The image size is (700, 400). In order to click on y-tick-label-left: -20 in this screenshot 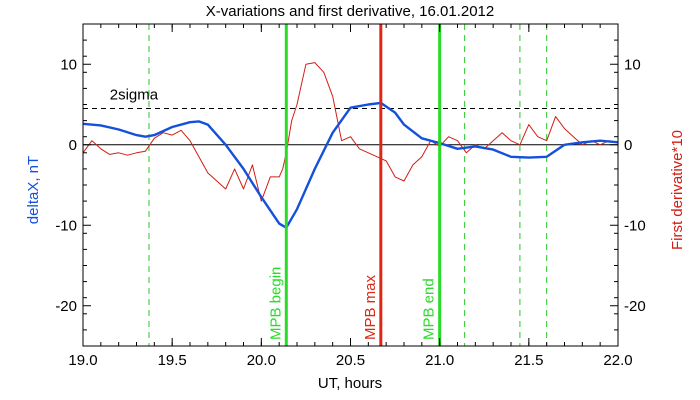, I will do `click(66, 306)`.